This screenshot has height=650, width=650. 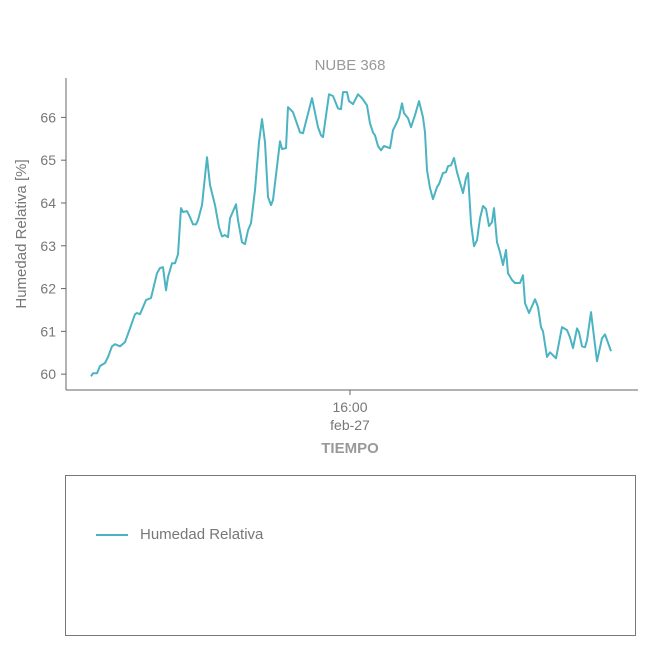 I want to click on y-tick-label: 64, so click(x=48, y=203).